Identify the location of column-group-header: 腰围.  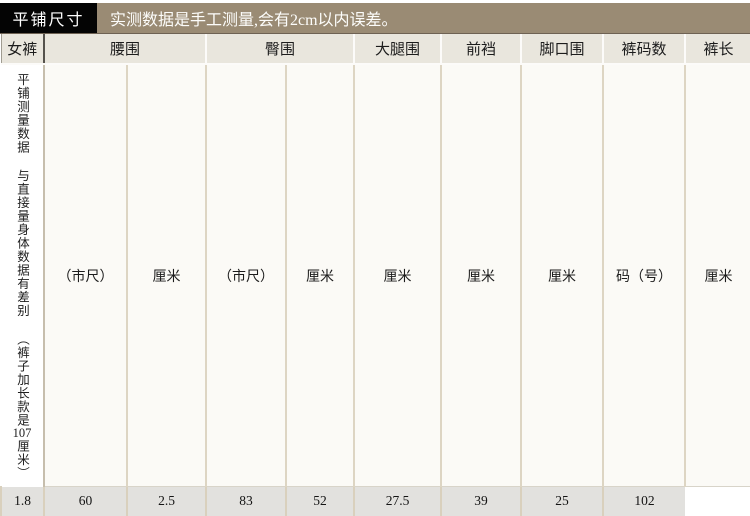
(124, 49).